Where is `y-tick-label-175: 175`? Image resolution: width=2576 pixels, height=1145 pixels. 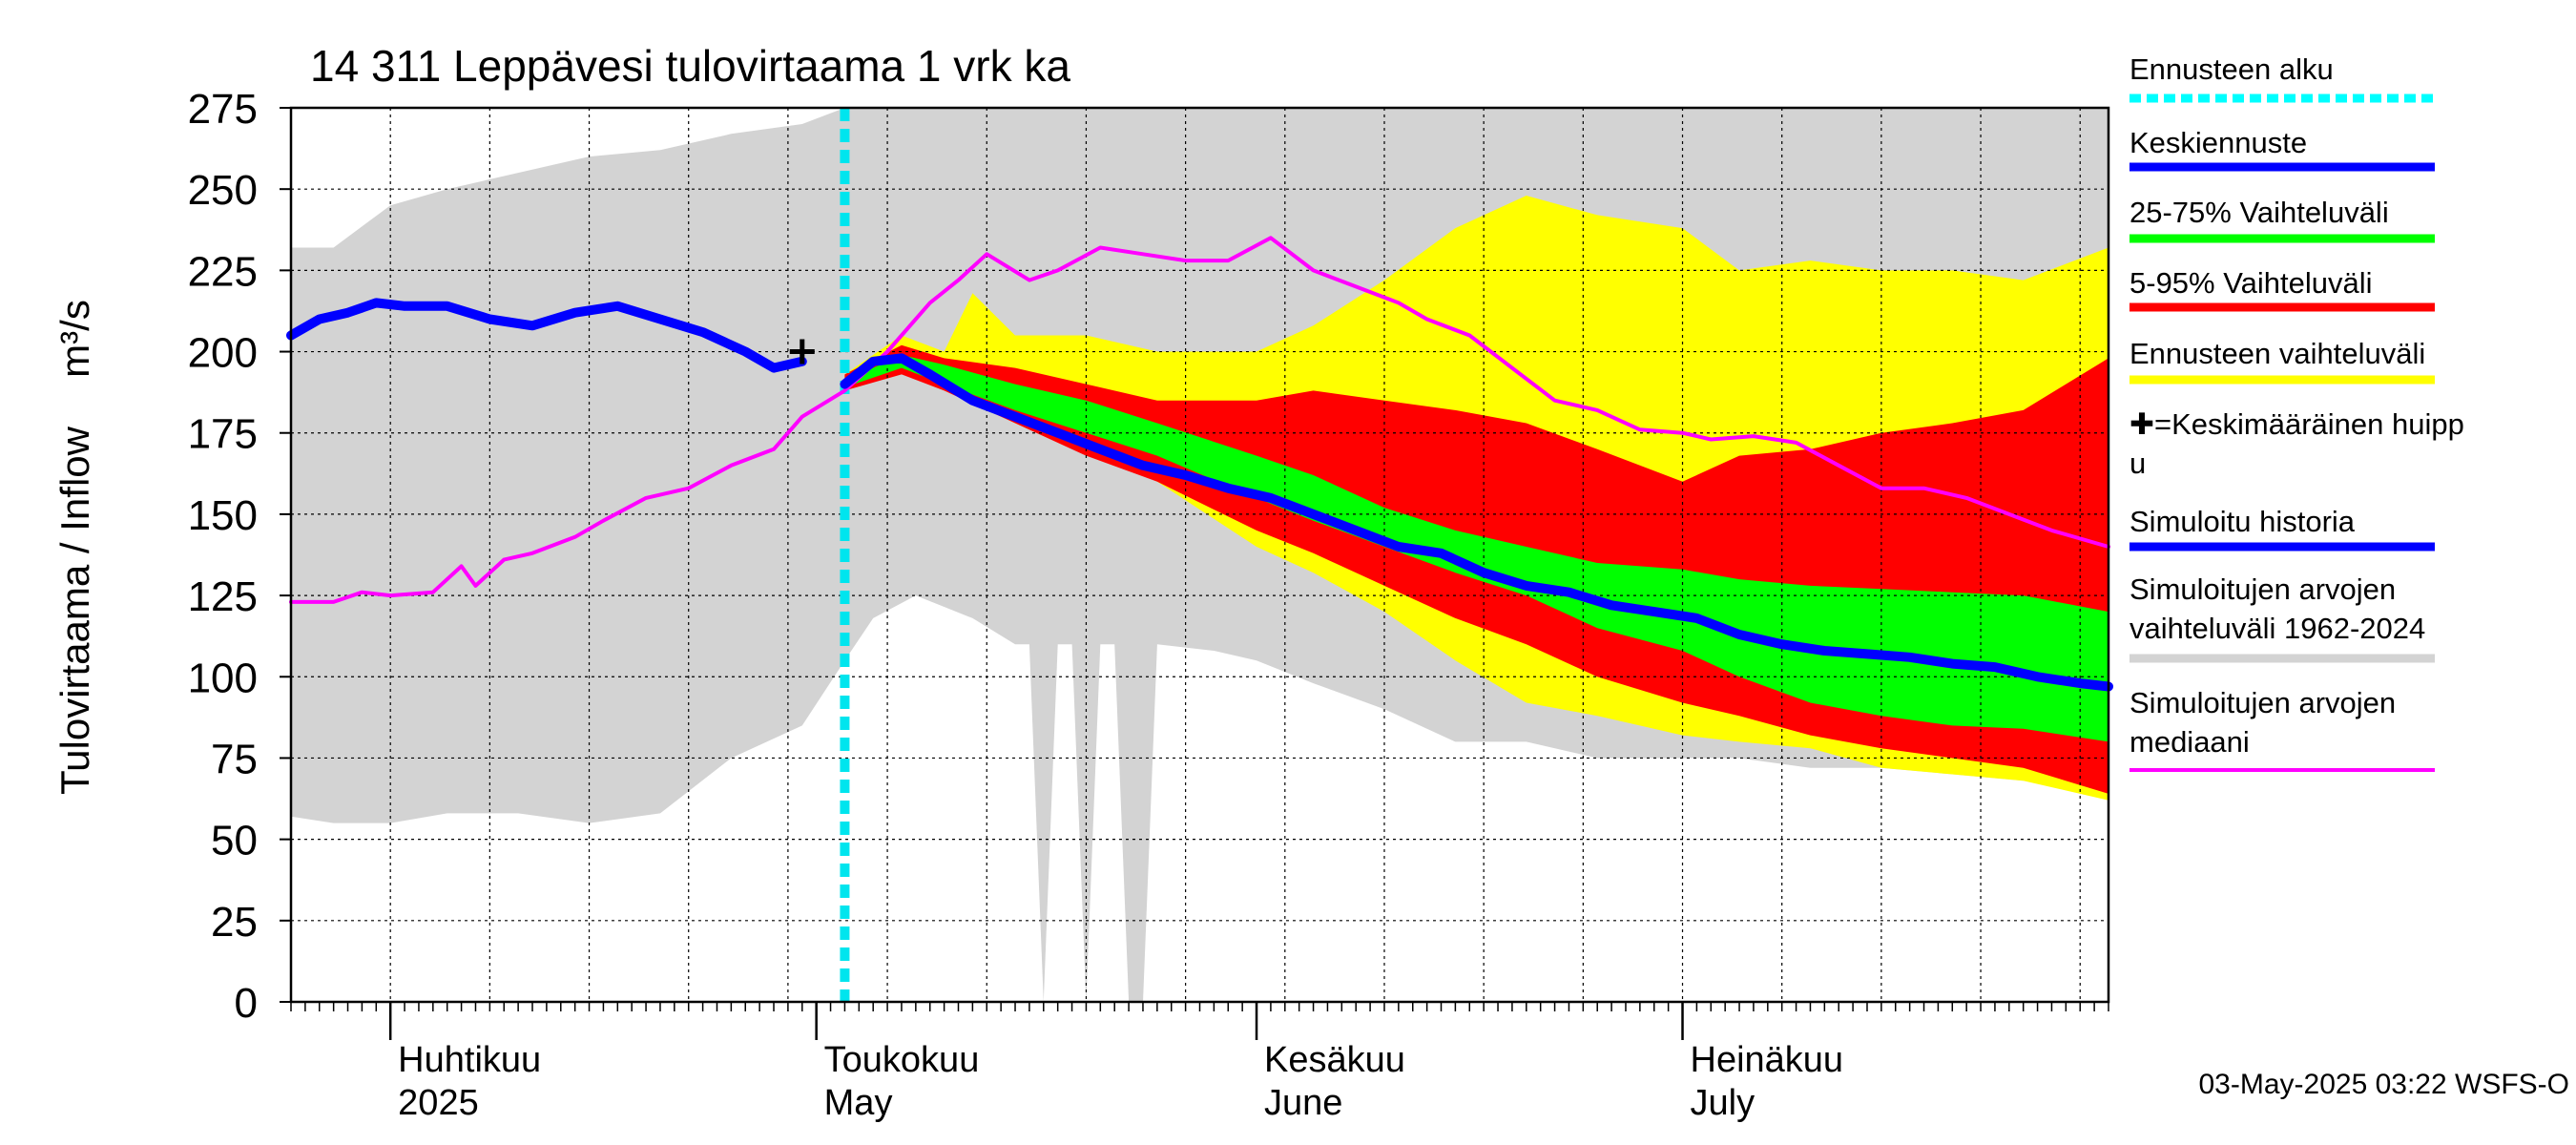 y-tick-label-175: 175 is located at coordinates (223, 434).